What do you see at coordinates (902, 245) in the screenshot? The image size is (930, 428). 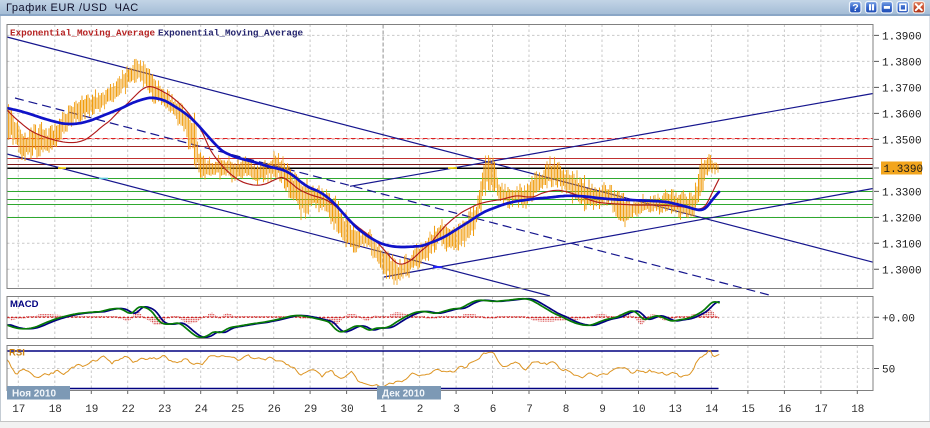 I see `svg-text: 1.3100` at bounding box center [902, 245].